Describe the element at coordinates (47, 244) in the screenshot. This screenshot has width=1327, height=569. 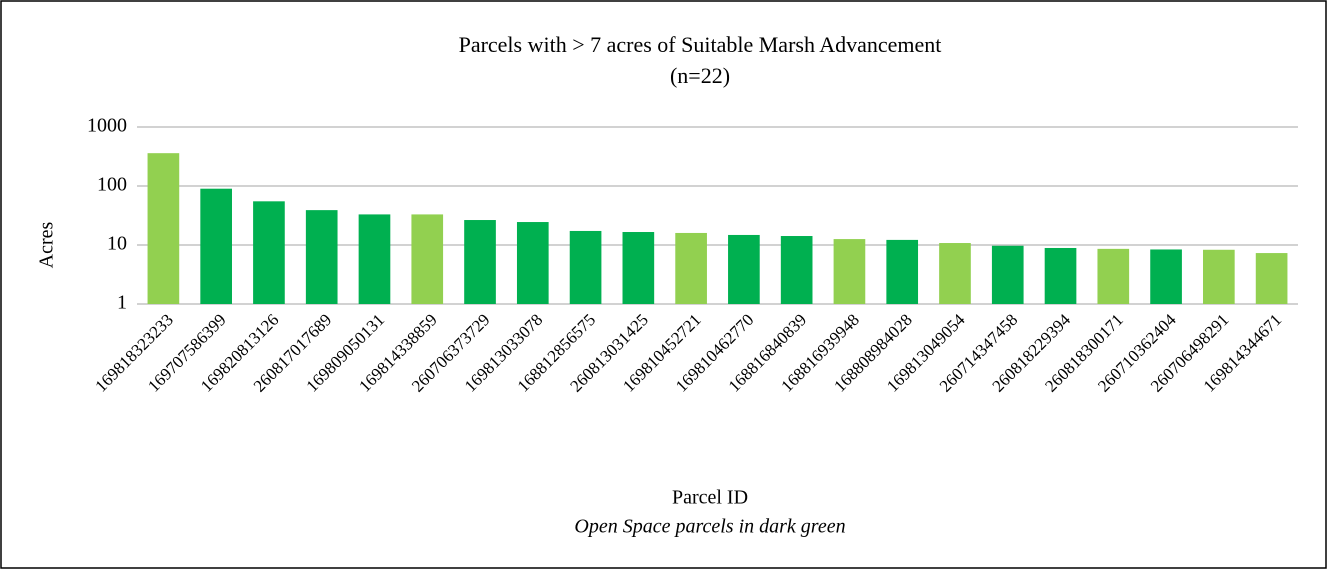
I see `y-axis-label: Acres` at that location.